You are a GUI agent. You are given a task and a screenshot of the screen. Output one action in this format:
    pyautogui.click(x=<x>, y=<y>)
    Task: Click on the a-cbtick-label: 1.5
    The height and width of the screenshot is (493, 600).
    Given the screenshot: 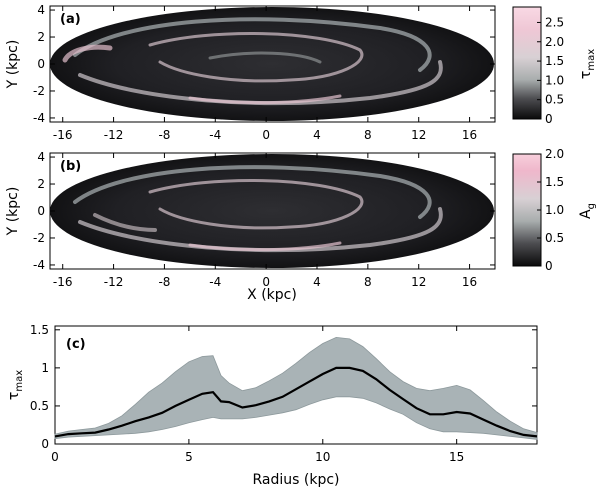 What is the action you would take?
    pyautogui.click(x=554, y=61)
    